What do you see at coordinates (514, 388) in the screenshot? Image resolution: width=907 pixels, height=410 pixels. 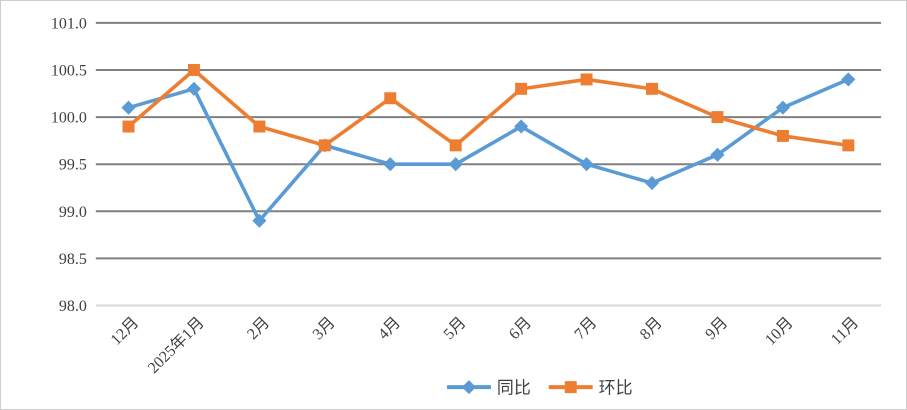 I see `legend-label: 同比` at bounding box center [514, 388].